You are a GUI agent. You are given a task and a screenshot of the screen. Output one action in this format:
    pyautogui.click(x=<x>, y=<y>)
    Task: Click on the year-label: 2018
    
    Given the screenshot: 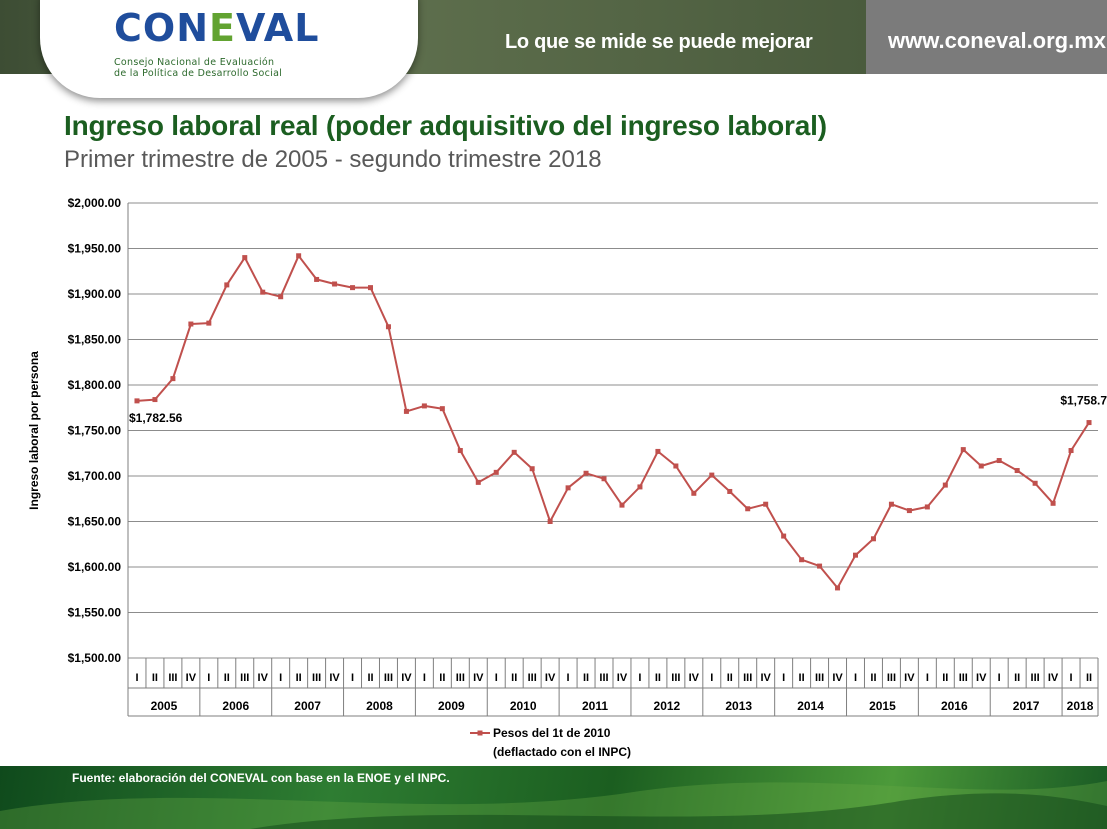 What is the action you would take?
    pyautogui.click(x=1080, y=706)
    